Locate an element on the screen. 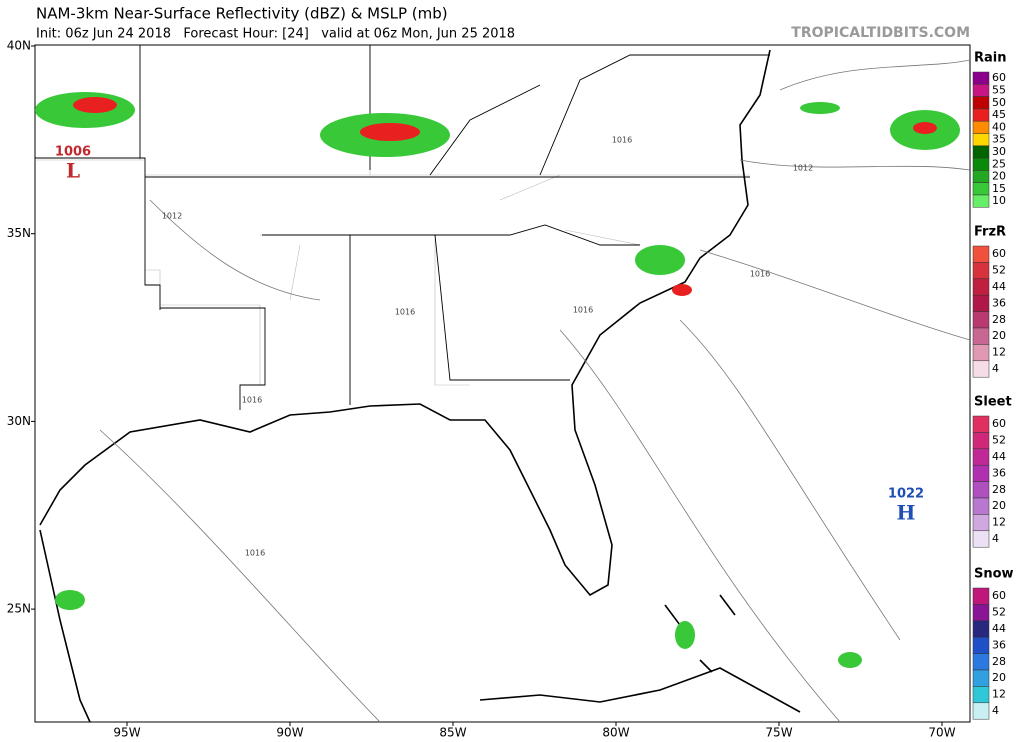 This screenshot has width=1024, height=742. site-name: TROPICALTIDBITS.COM is located at coordinates (880, 33).